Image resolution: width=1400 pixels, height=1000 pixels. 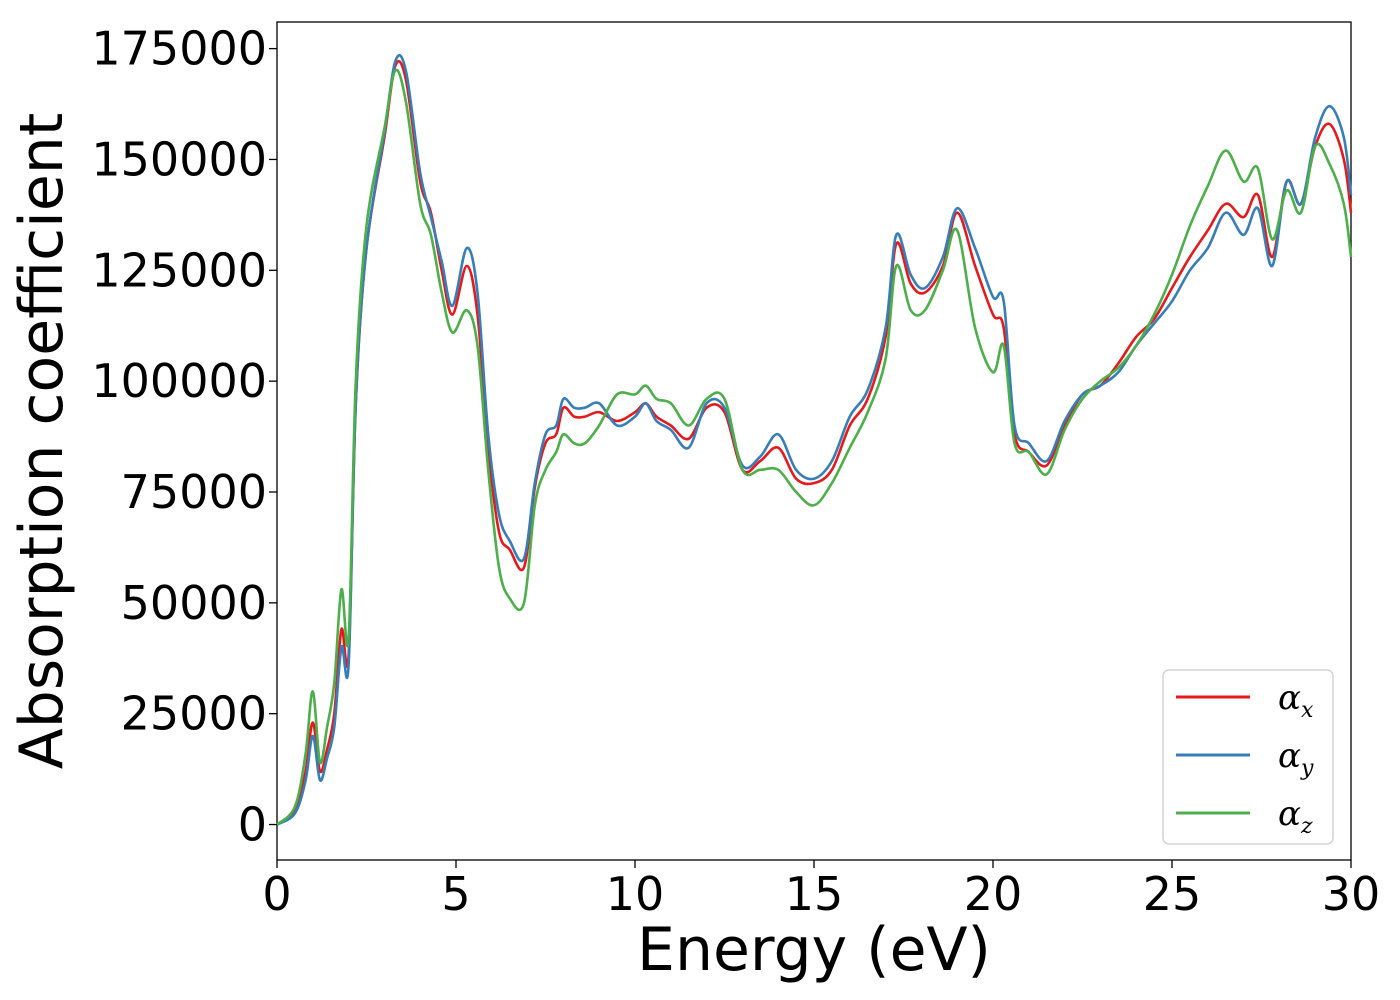 I want to click on legend-label-z: αz, so click(x=1295, y=816).